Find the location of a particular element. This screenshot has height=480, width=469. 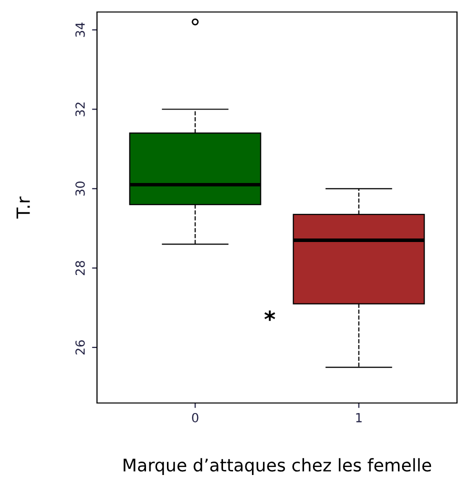

y-tick-label: 28 is located at coordinates (80, 268).